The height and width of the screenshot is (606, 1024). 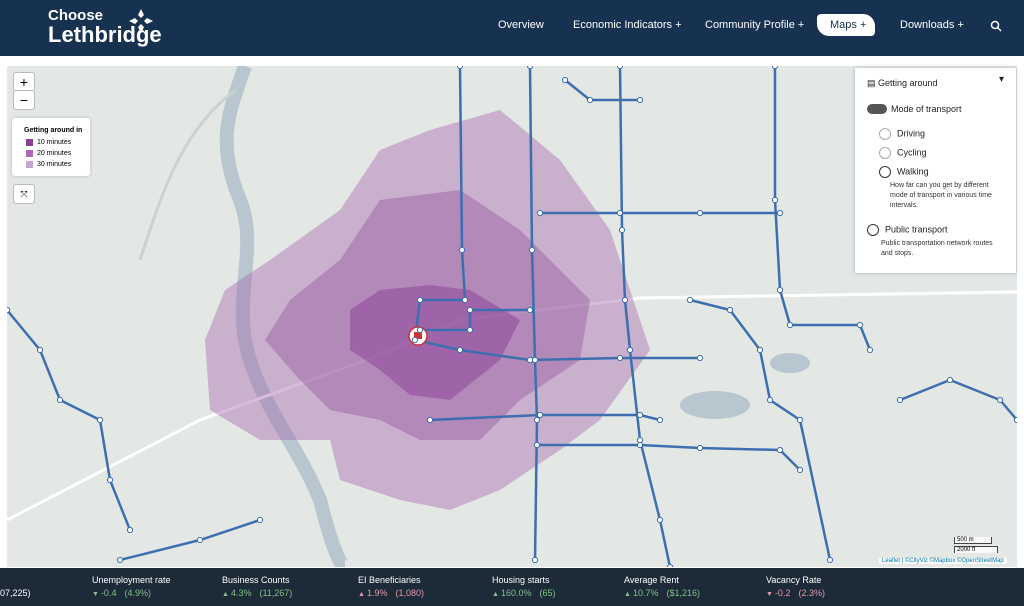 I want to click on ticker-item: Housing starts ▲ 160.0% (65), so click(x=523, y=586).